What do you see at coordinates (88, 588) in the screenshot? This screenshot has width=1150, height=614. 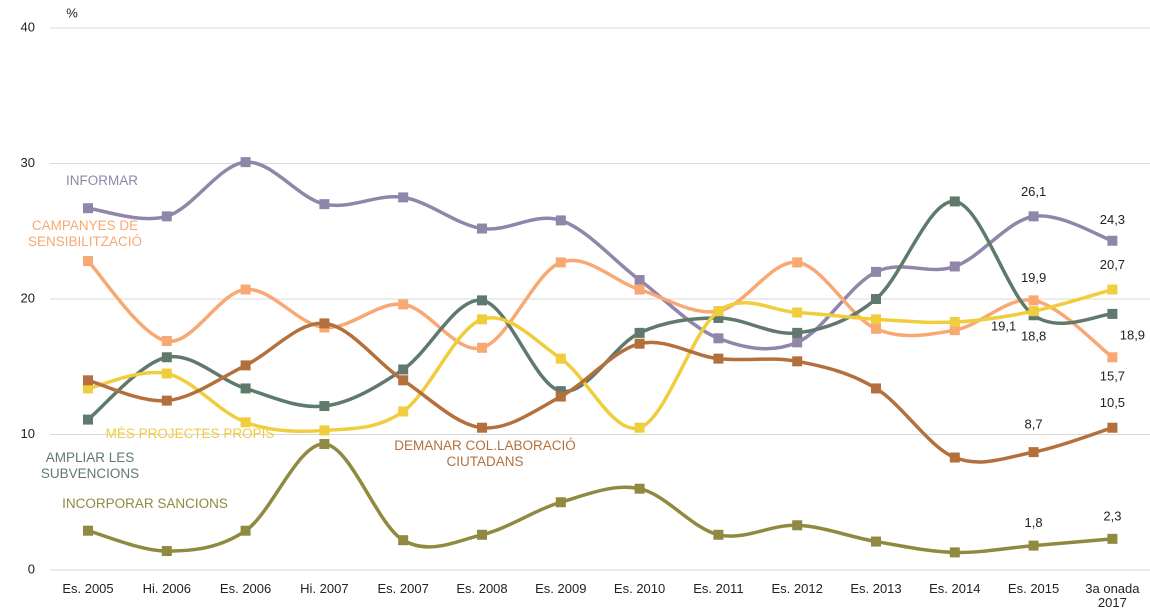 I see `x-tick-label: Es. 2005` at bounding box center [88, 588].